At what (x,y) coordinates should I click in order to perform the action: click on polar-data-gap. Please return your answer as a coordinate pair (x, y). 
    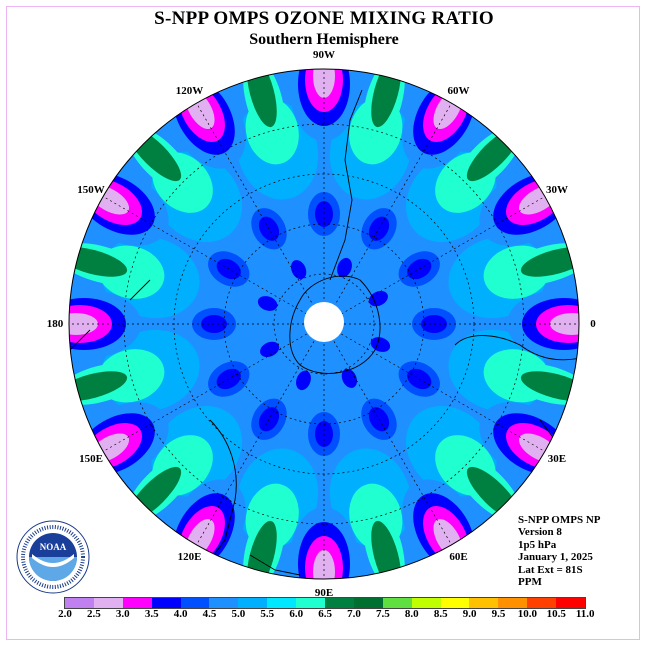
    Looking at the image, I should click on (324, 322).